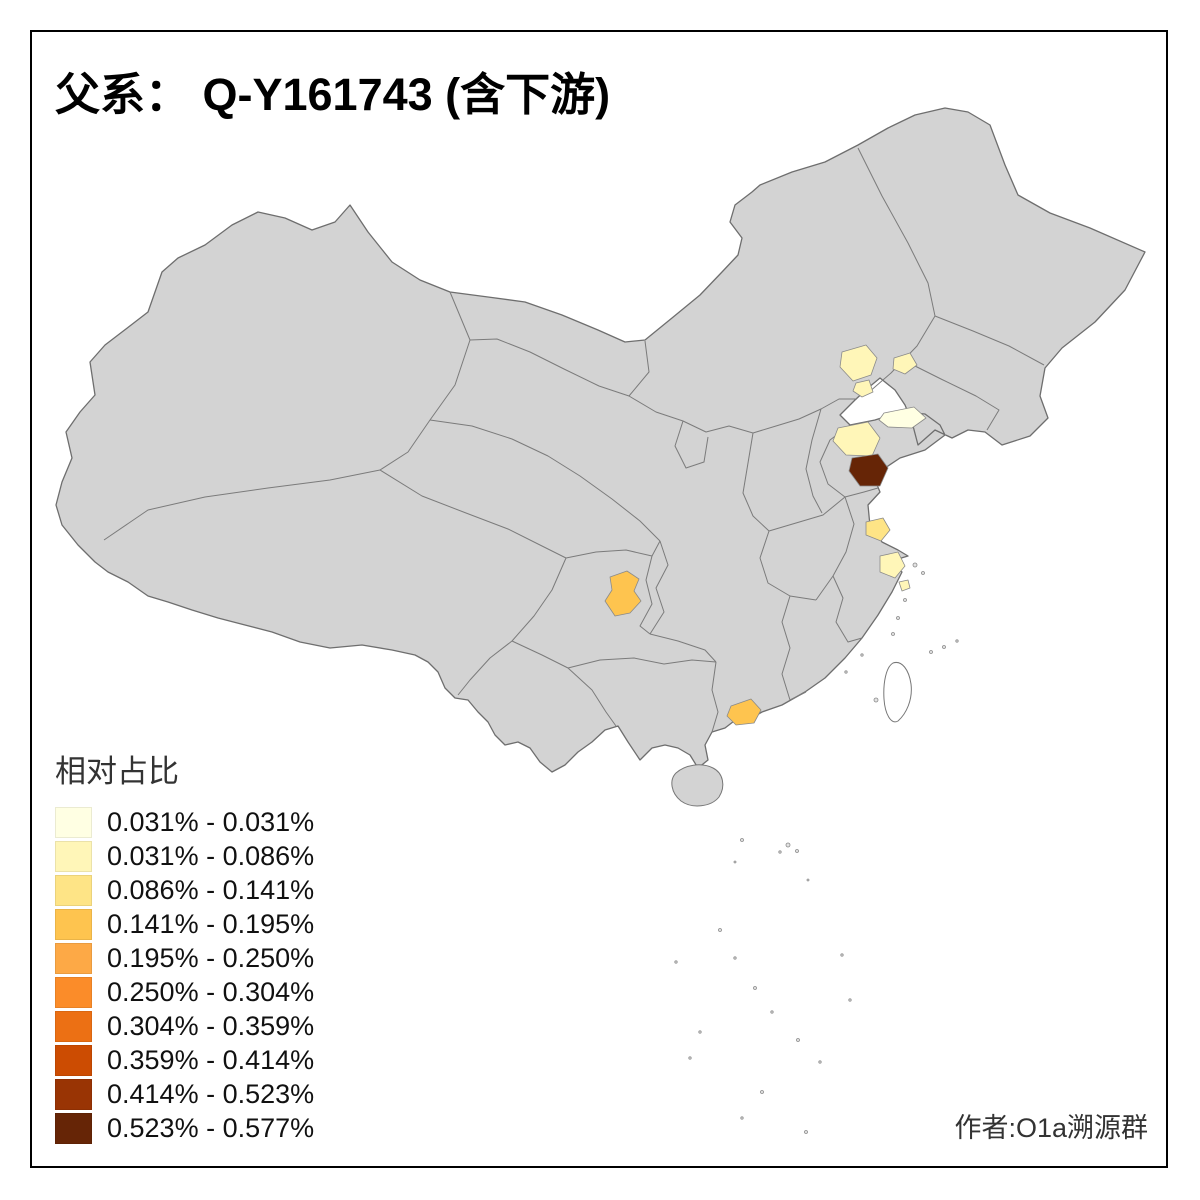  Describe the element at coordinates (816, 848) in the screenshot. I see `small-islands` at that location.